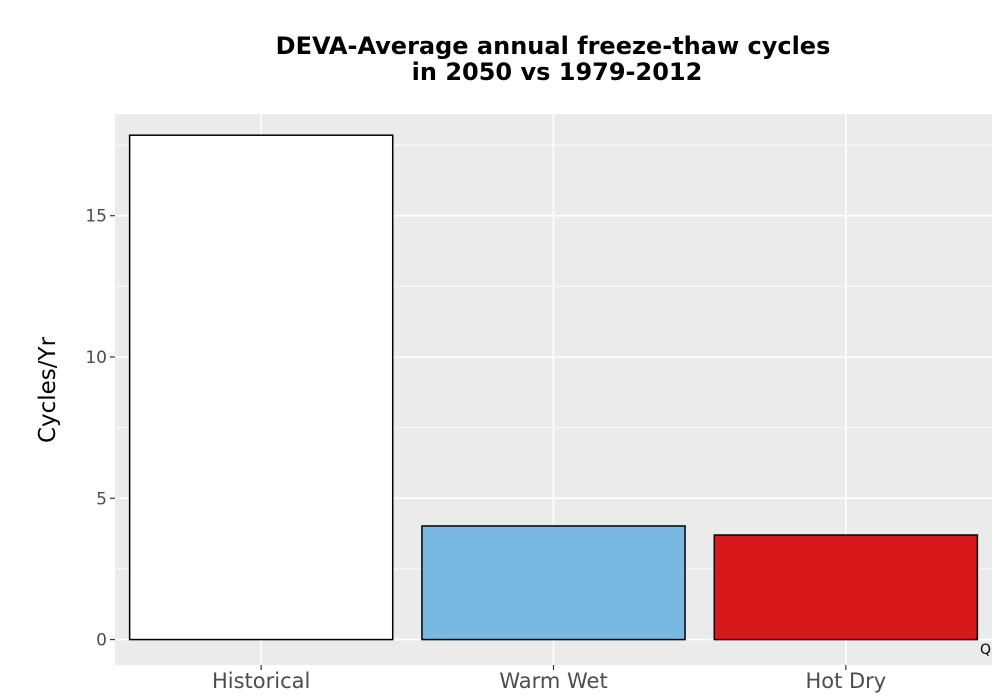  I want to click on y-tick-label: 0, so click(101, 641).